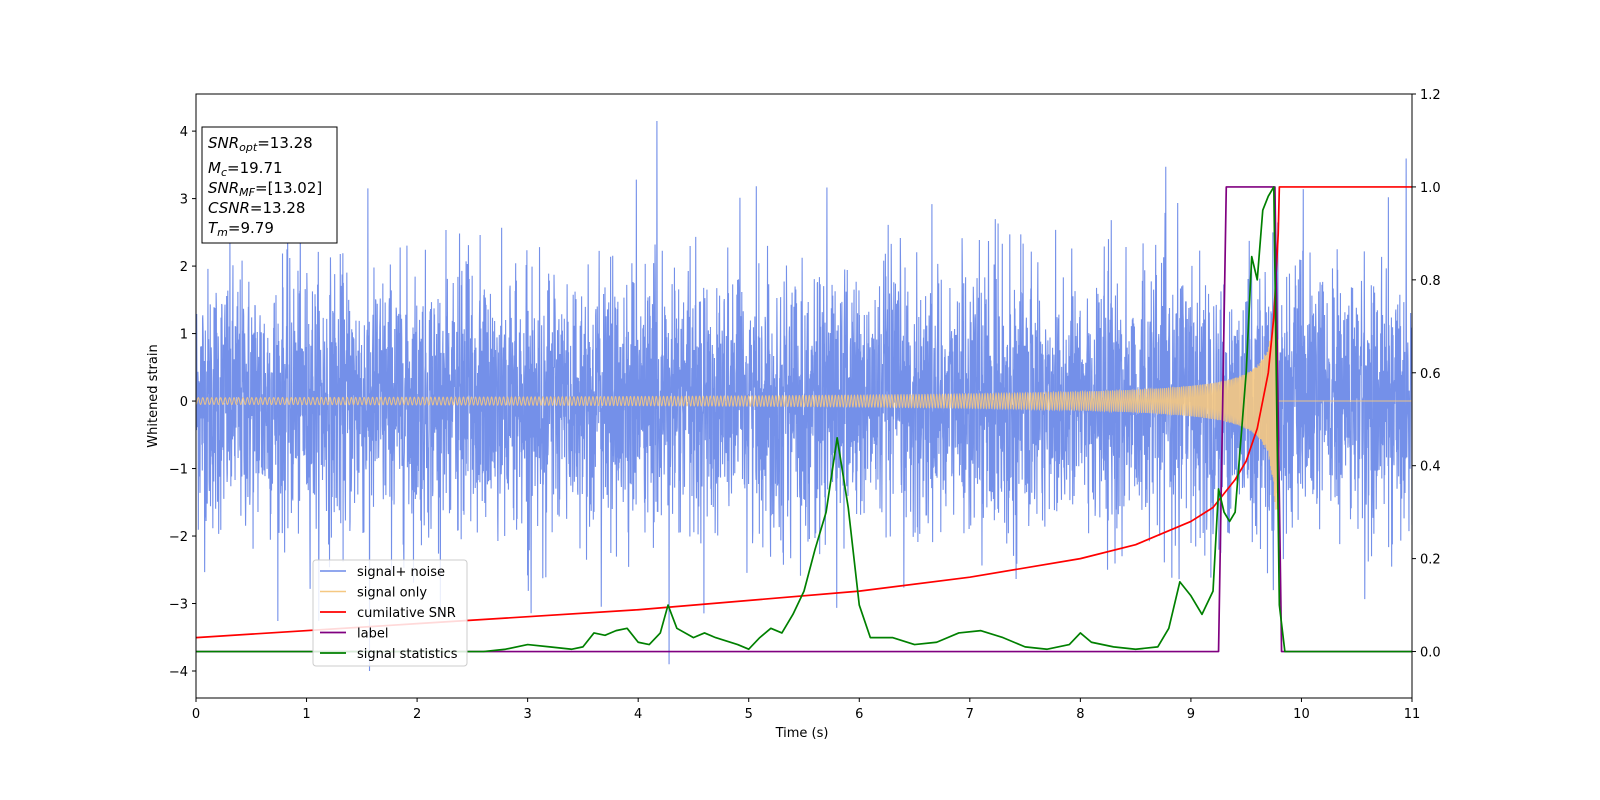 The image size is (1600, 800). I want to click on y-tick-label: 3, so click(184, 200).